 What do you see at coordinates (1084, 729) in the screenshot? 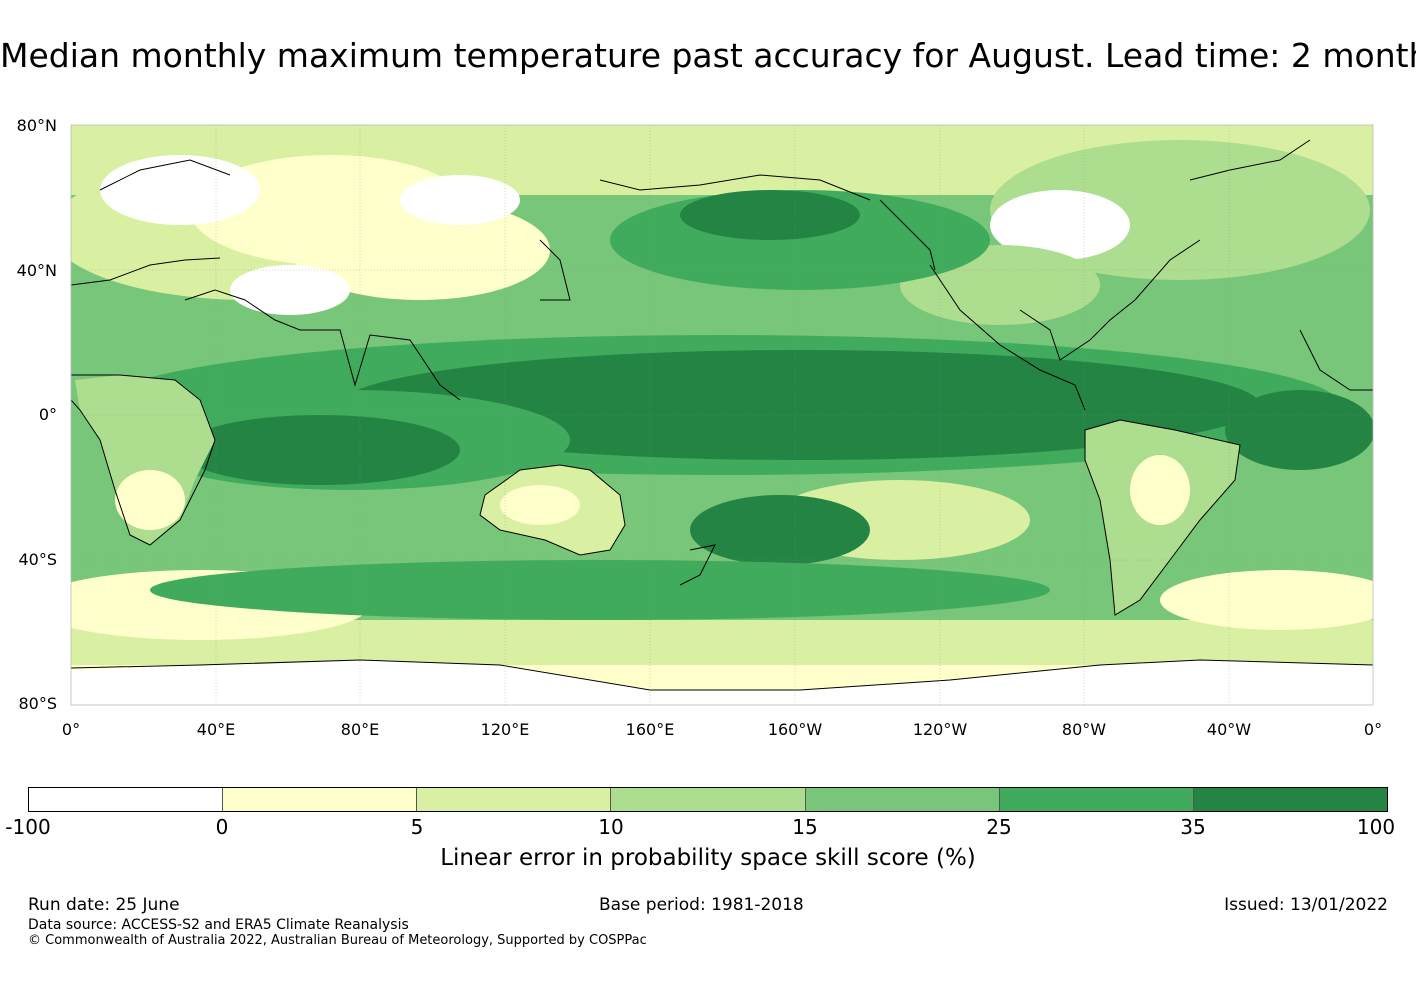
I see `lon-label-80w: 80°W` at bounding box center [1084, 729].